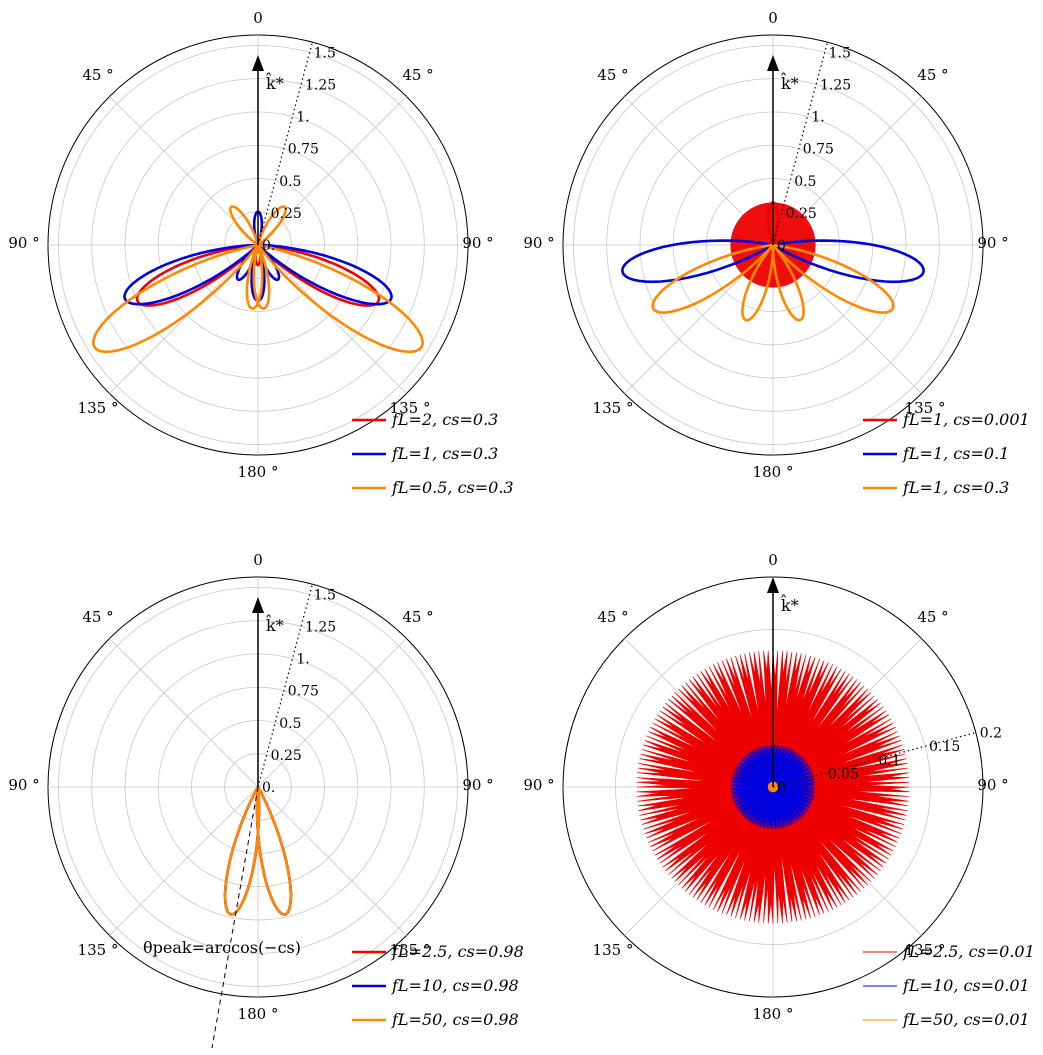 Image resolution: width=1043 pixels, height=1055 pixels. What do you see at coordinates (889, 761) in the screenshot?
I see `radial-tick-label: 0.1` at bounding box center [889, 761].